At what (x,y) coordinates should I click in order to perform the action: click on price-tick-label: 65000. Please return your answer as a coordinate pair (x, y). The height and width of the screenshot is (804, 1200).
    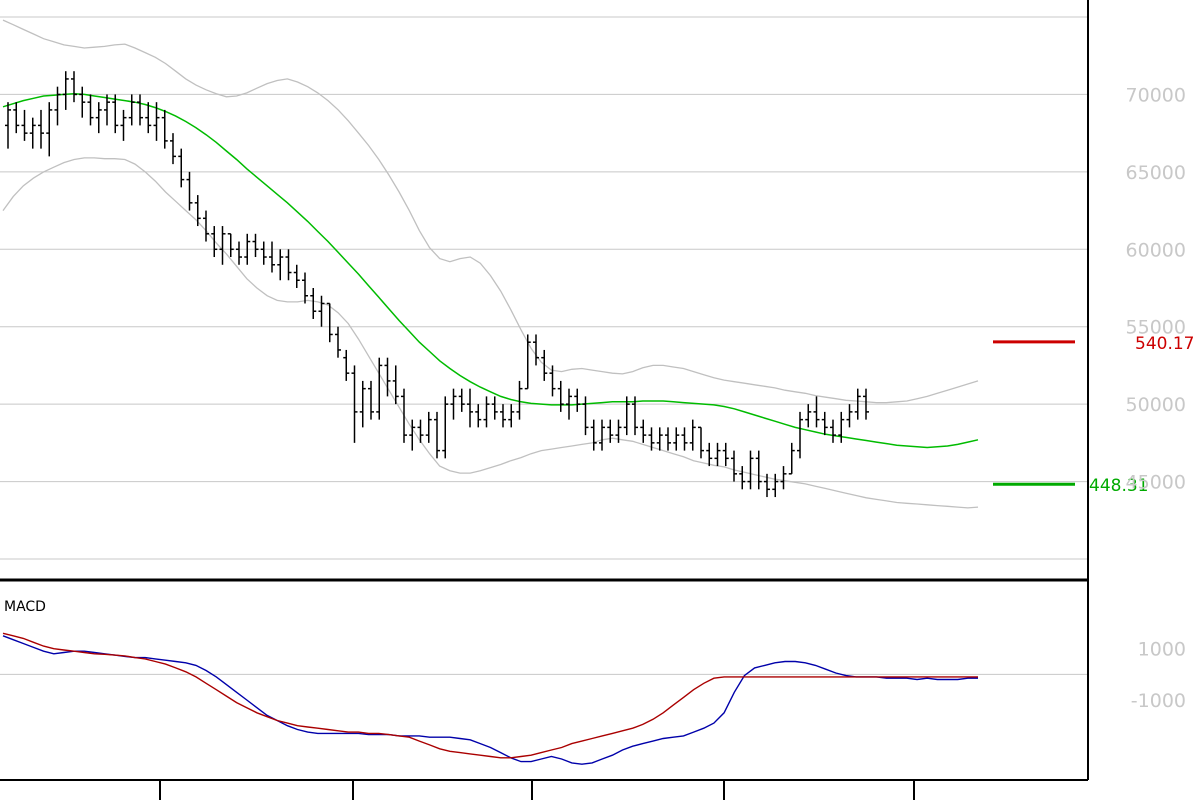
    Looking at the image, I should click on (1156, 173).